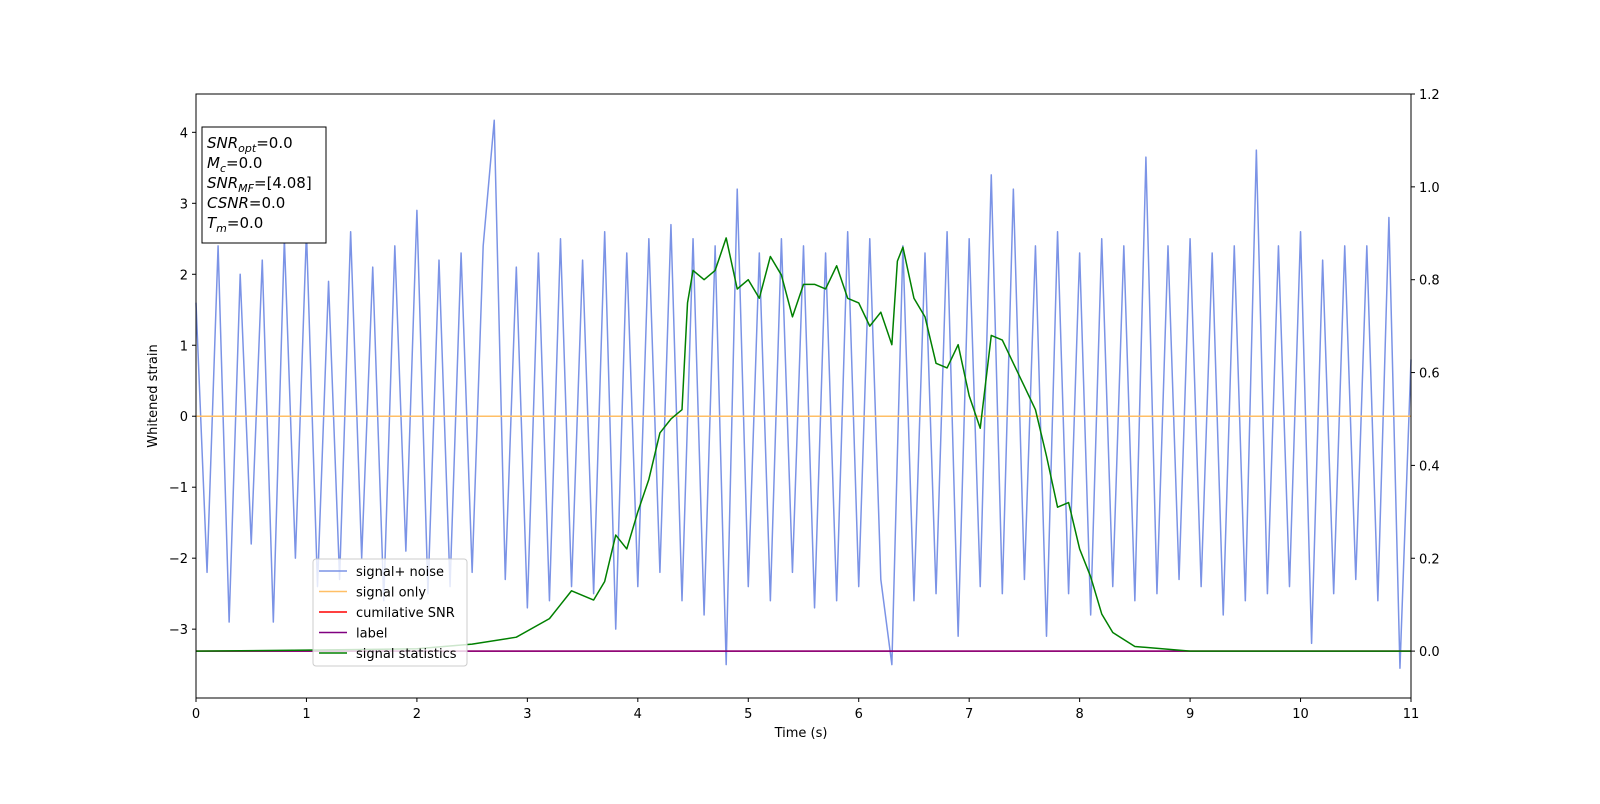 This screenshot has height=804, width=1600. Describe the element at coordinates (178, 488) in the screenshot. I see `y-tick-label: −1` at that location.